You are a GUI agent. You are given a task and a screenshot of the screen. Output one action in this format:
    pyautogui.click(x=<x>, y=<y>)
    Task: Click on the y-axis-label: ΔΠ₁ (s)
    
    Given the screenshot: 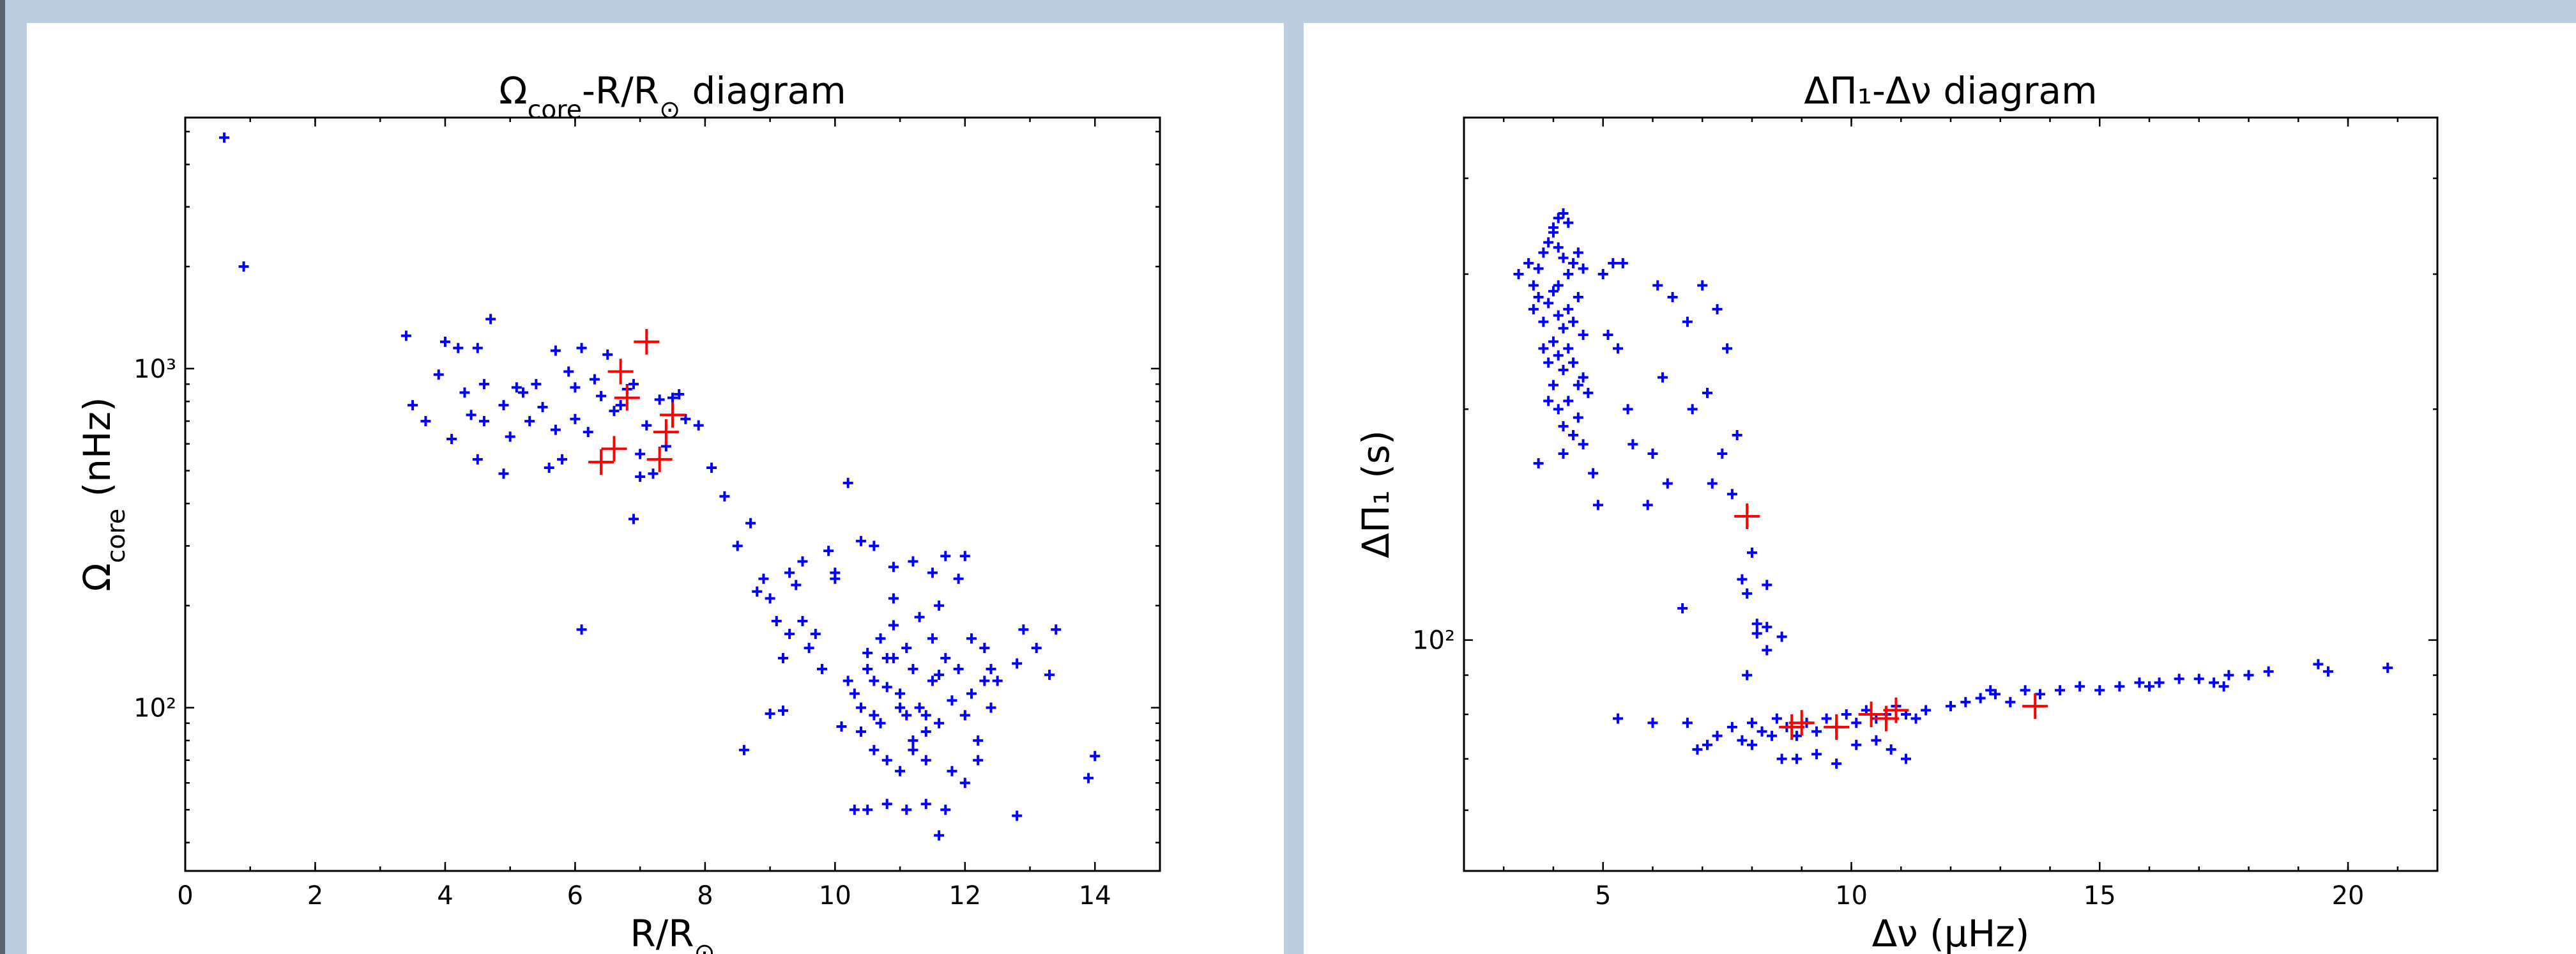 What is the action you would take?
    pyautogui.click(x=1376, y=494)
    